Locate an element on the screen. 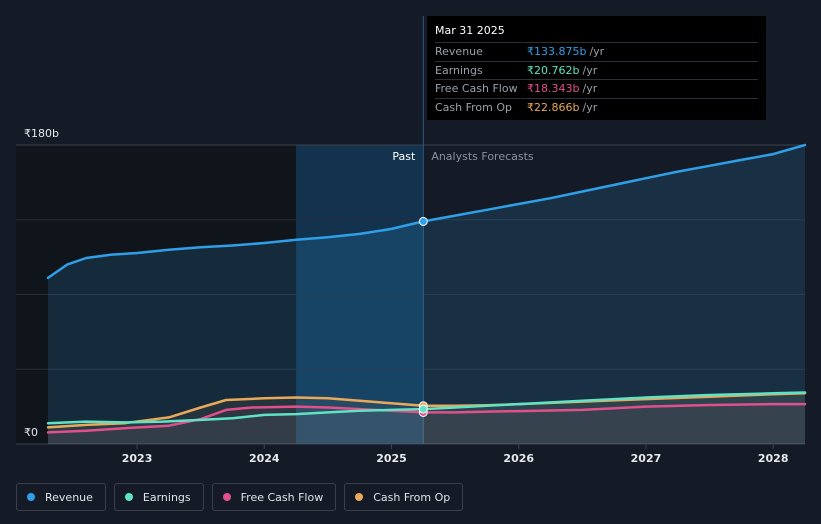 The height and width of the screenshot is (524, 821). series-line-earnings is located at coordinates (426, 408).